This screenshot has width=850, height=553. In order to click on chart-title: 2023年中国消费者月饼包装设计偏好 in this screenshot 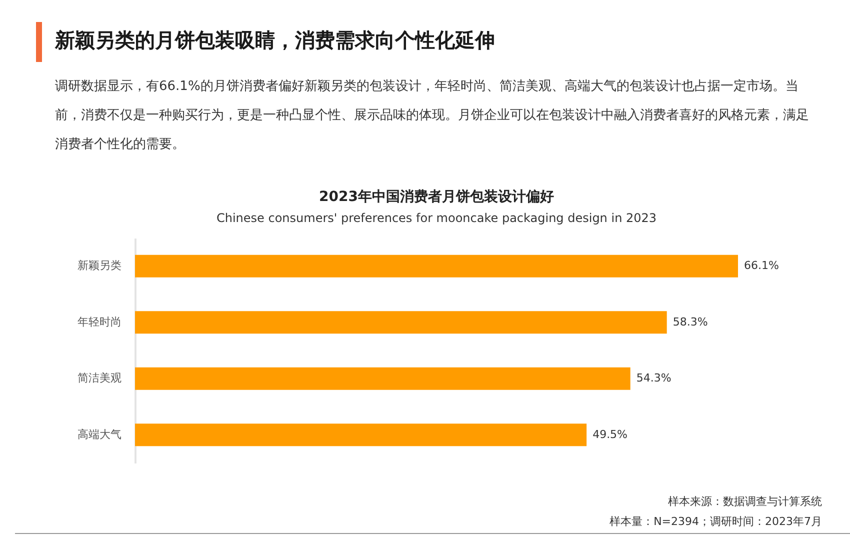, I will do `click(436, 197)`.